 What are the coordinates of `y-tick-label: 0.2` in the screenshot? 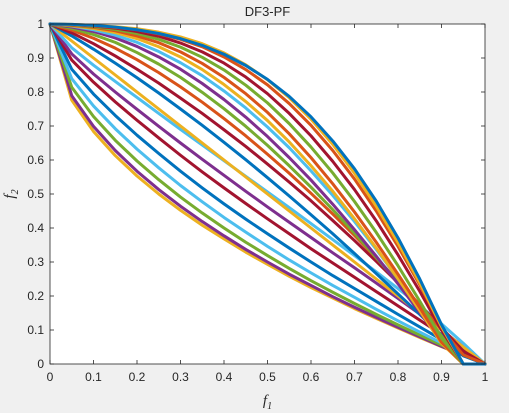 It's located at (35, 296).